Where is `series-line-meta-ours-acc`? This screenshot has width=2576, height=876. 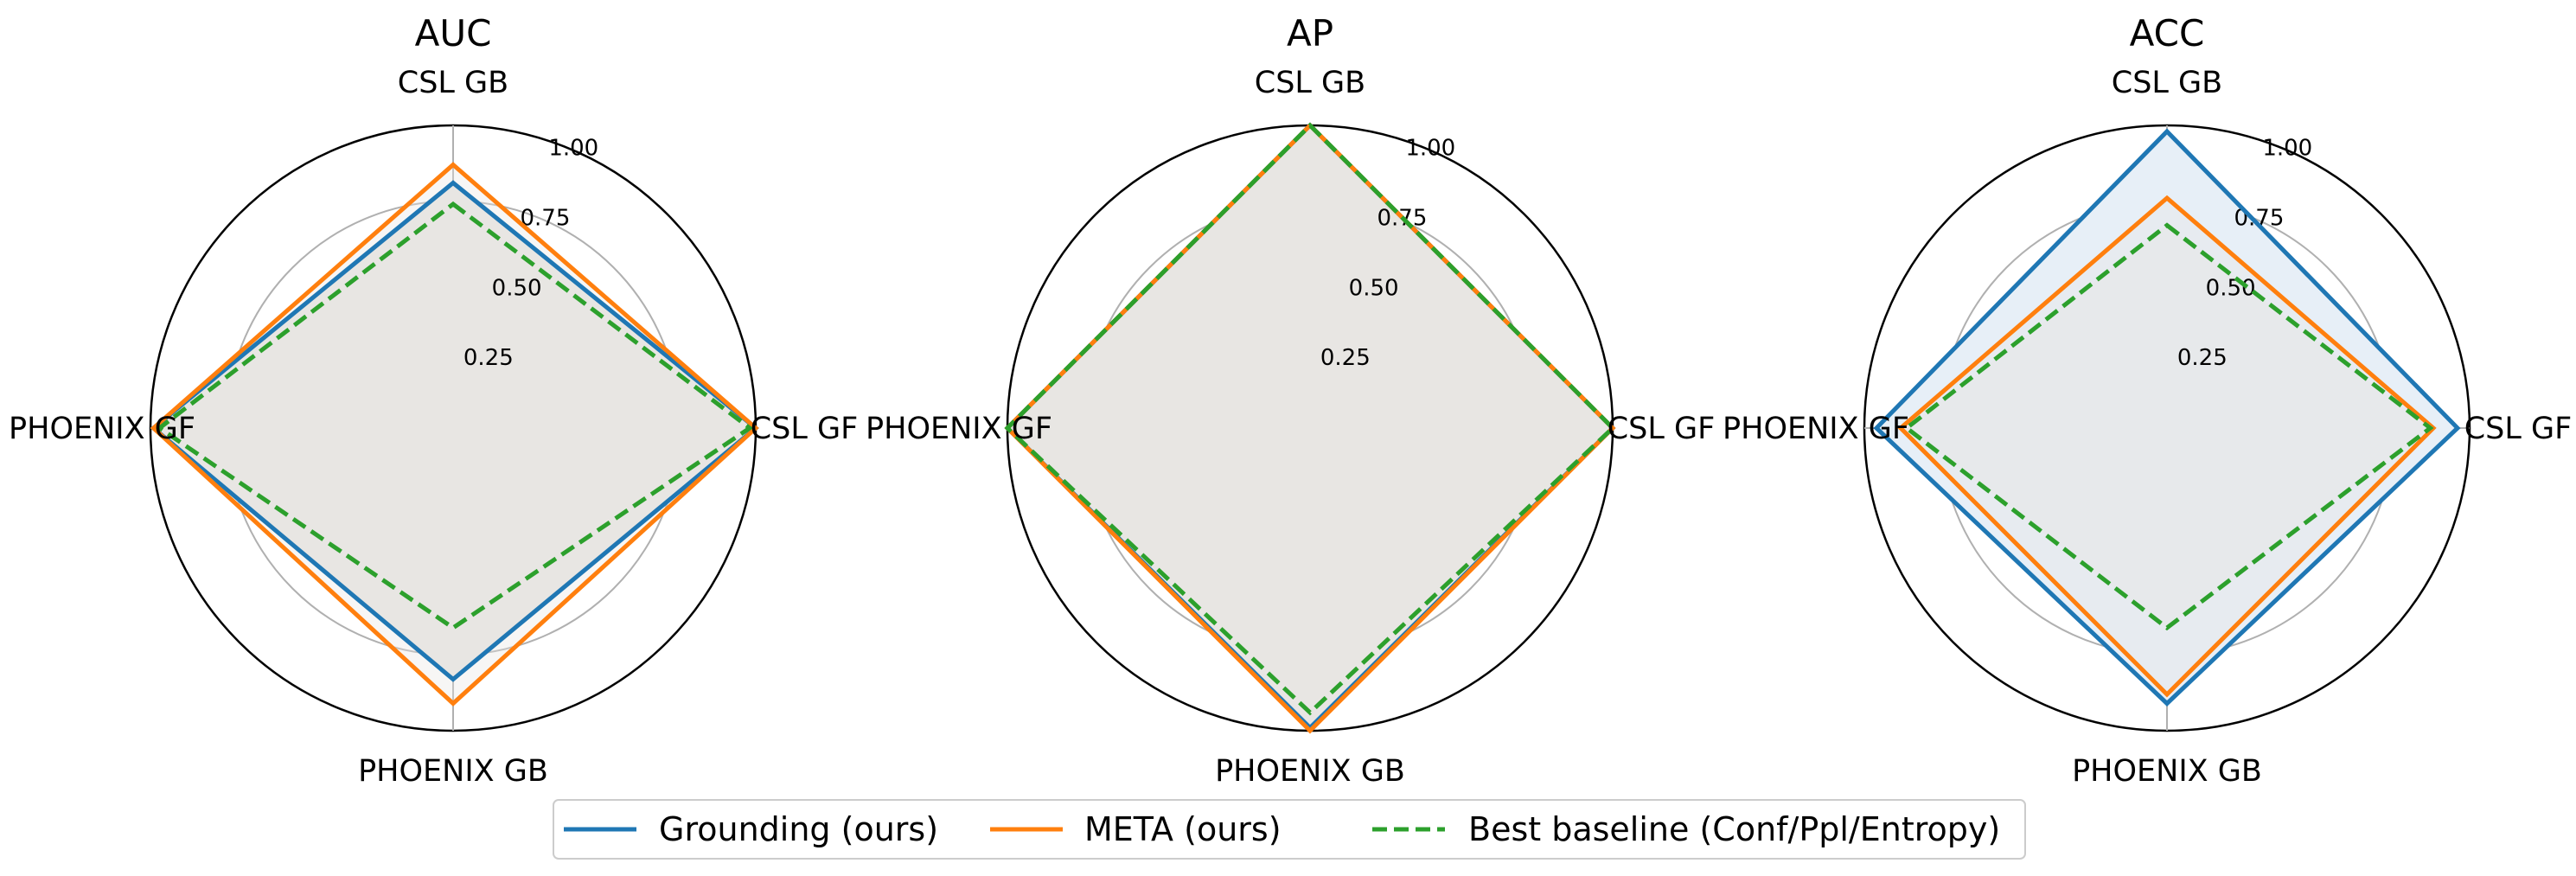
series-line-meta-ours-acc is located at coordinates (2167, 446).